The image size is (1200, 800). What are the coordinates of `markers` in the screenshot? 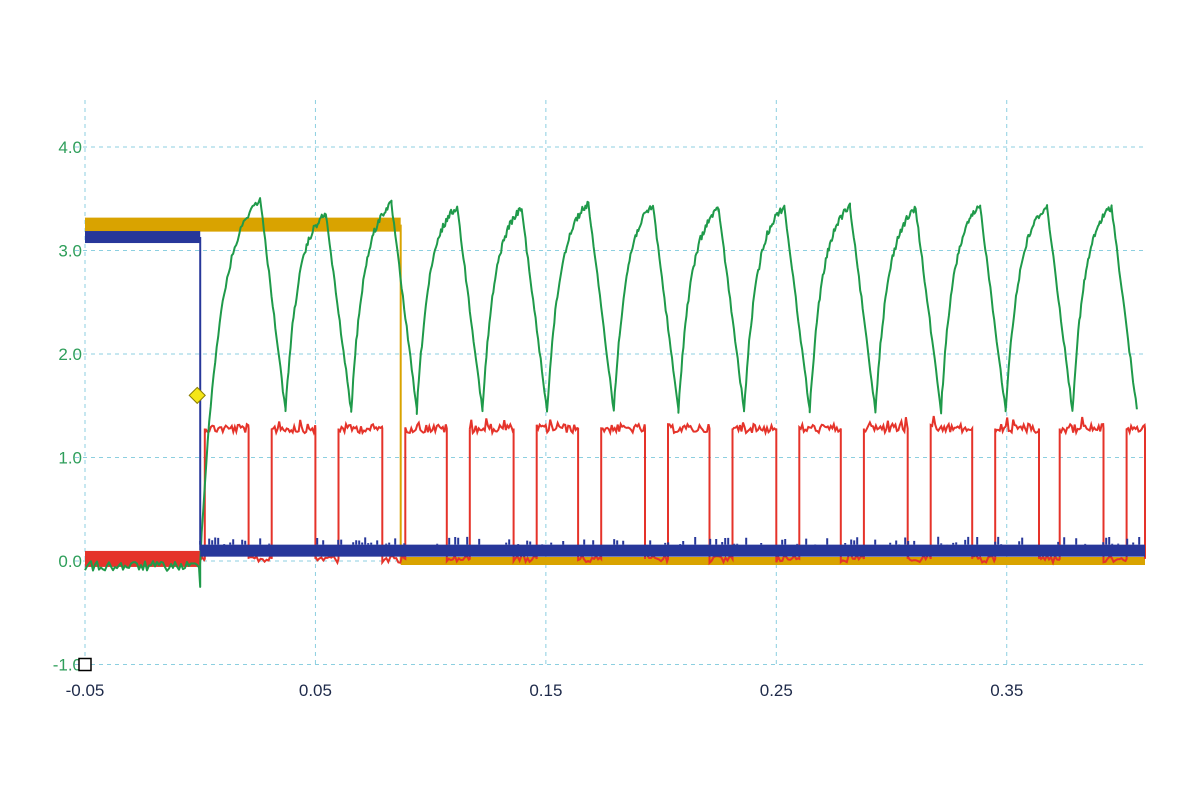 It's located at (142, 529).